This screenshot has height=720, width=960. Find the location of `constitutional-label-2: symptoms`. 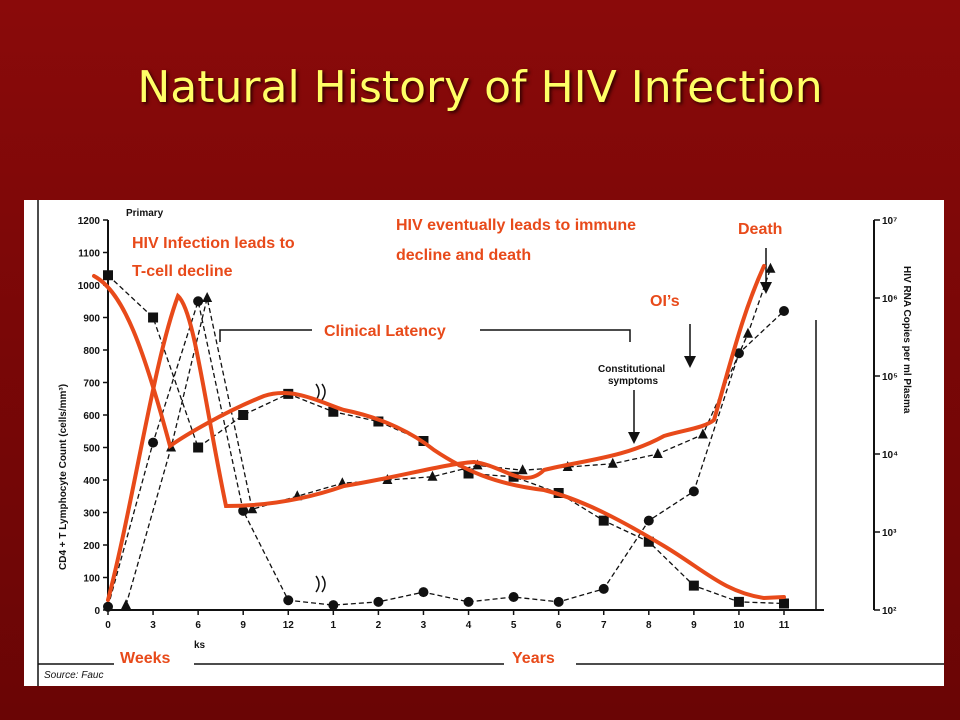

constitutional-label-2: symptoms is located at coordinates (633, 381).